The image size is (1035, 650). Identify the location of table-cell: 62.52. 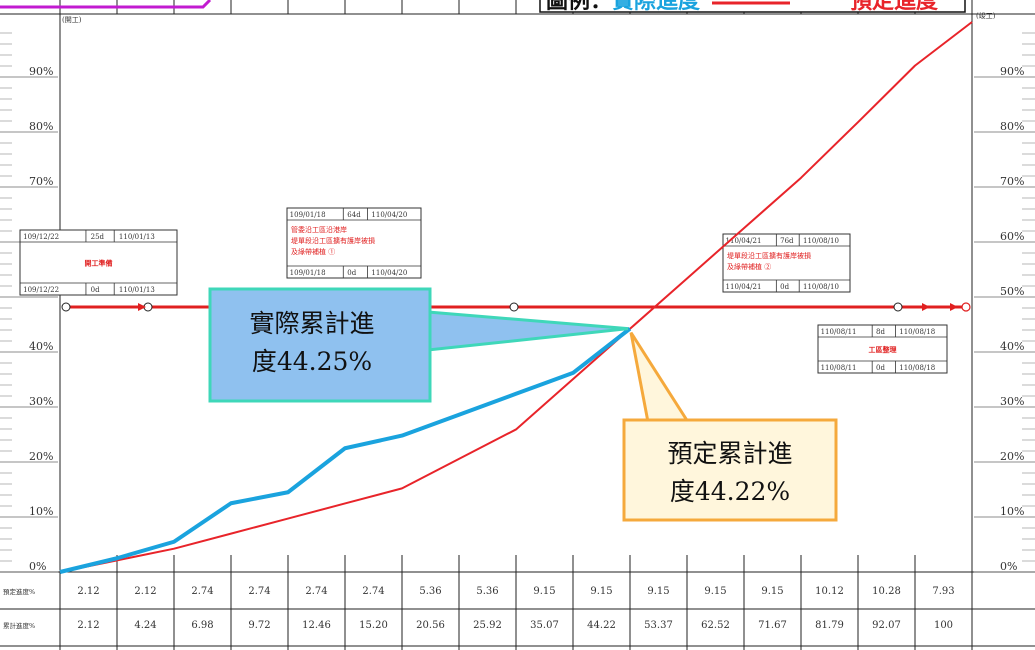
(715, 625).